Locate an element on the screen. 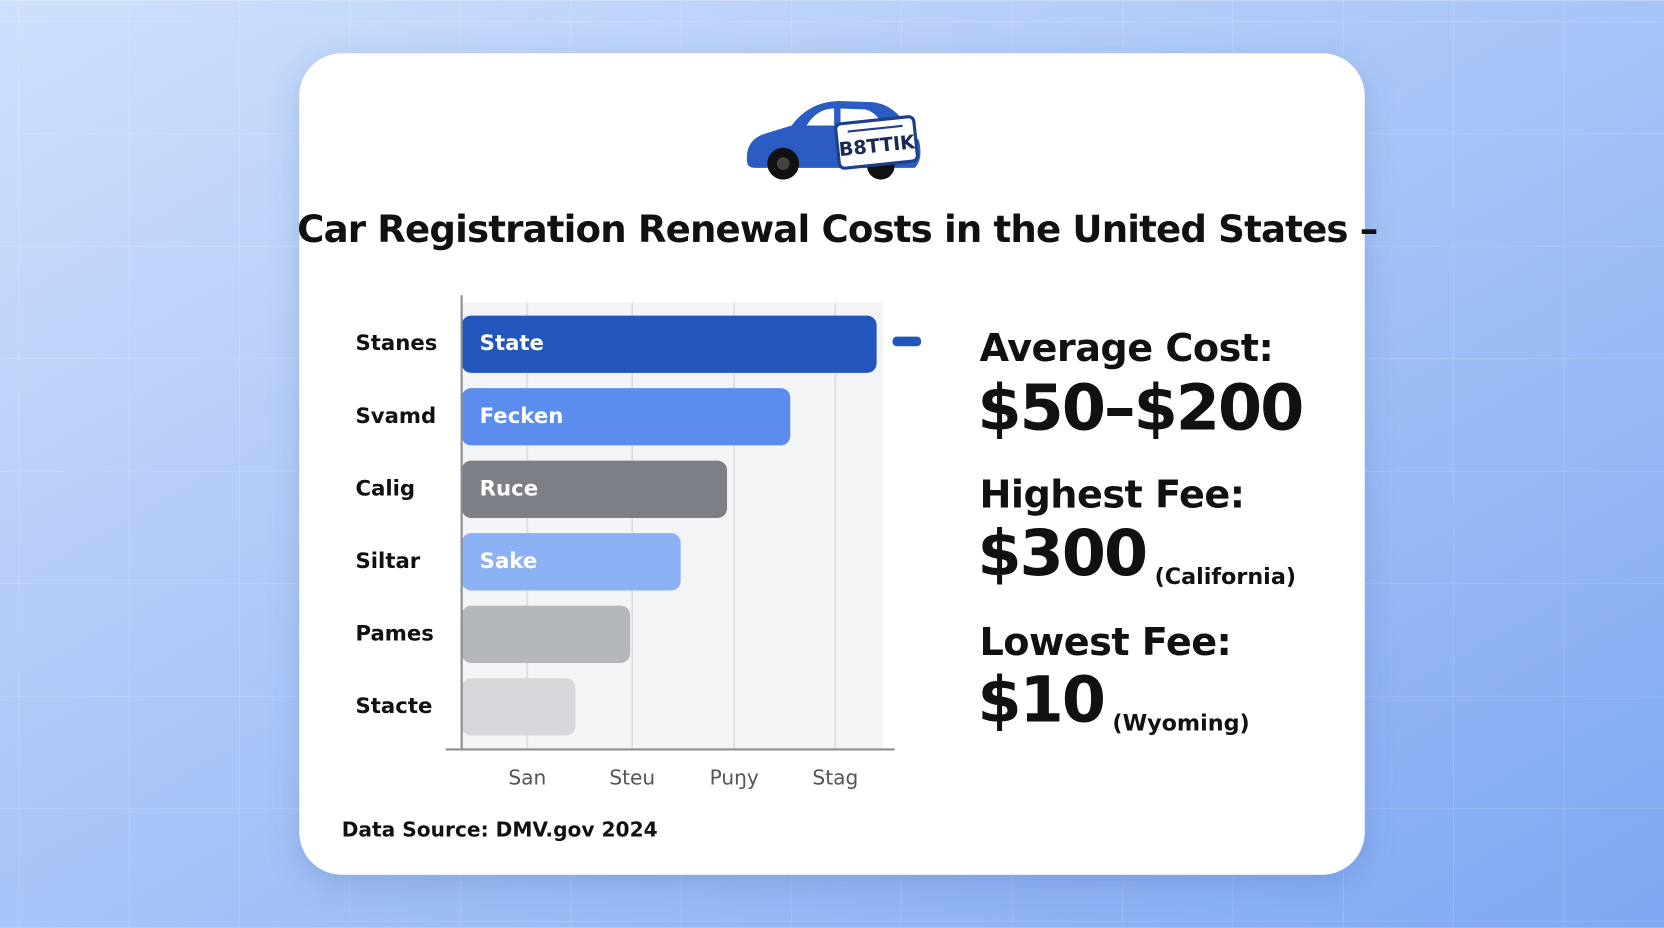 This screenshot has height=928, width=1664. stat-value: $300 is located at coordinates (1061, 554).